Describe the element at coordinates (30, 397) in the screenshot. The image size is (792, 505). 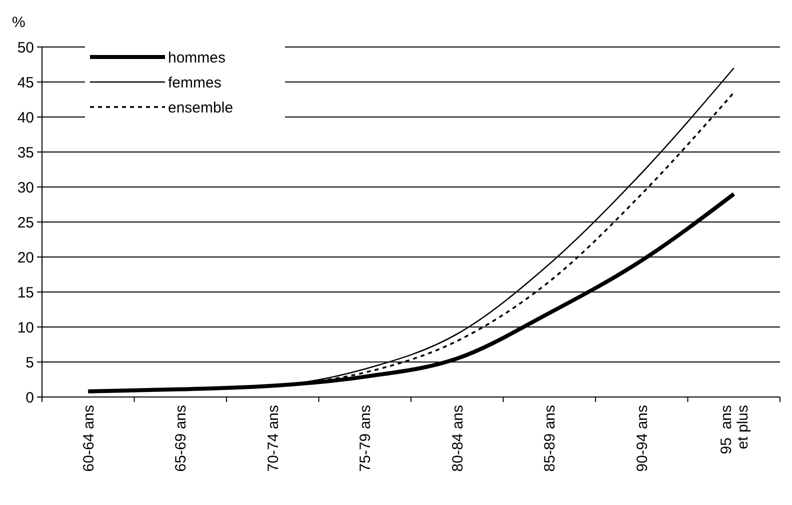
I see `y-tick-label: 0` at that location.